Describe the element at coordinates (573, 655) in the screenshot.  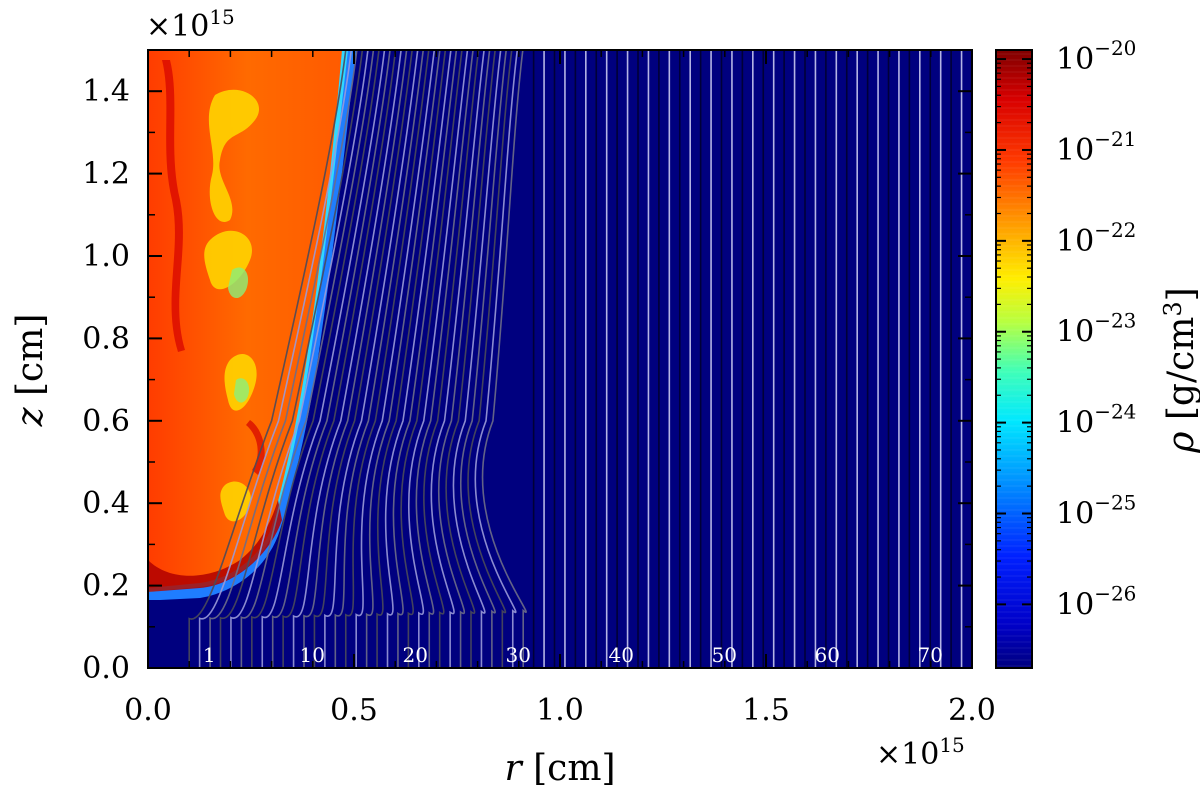
I see `line-labels: 1 10 20 30 40 50 60 70` at that location.